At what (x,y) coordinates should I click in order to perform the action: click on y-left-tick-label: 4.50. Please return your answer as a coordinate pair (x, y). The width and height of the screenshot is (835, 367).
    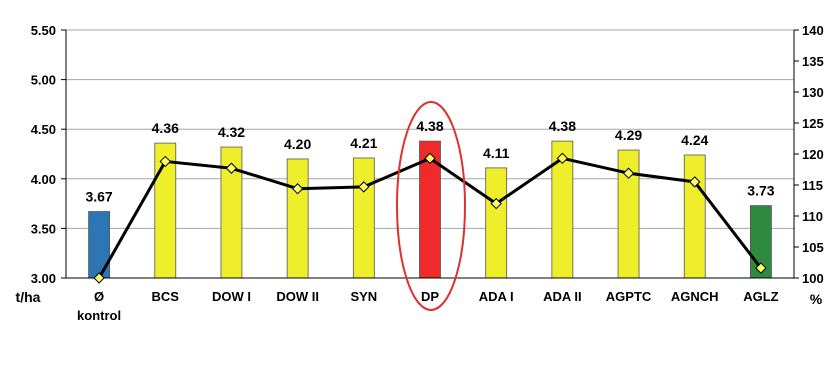
    Looking at the image, I should click on (43, 129).